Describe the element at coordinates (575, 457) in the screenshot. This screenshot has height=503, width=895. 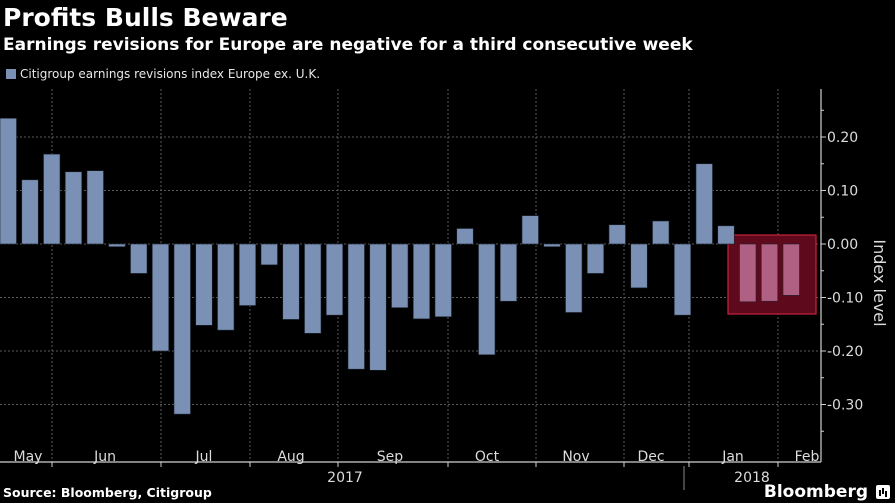
I see `x-month-label: Nov` at that location.